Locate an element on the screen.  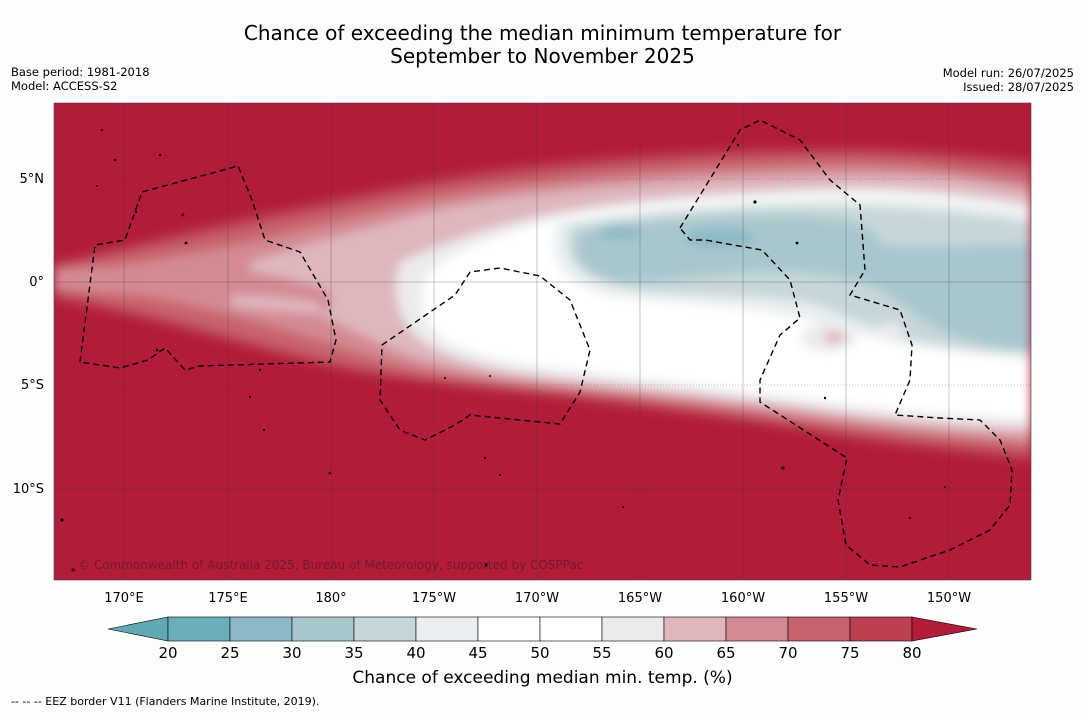
colorbar-tick-label: 35 is located at coordinates (353, 653).